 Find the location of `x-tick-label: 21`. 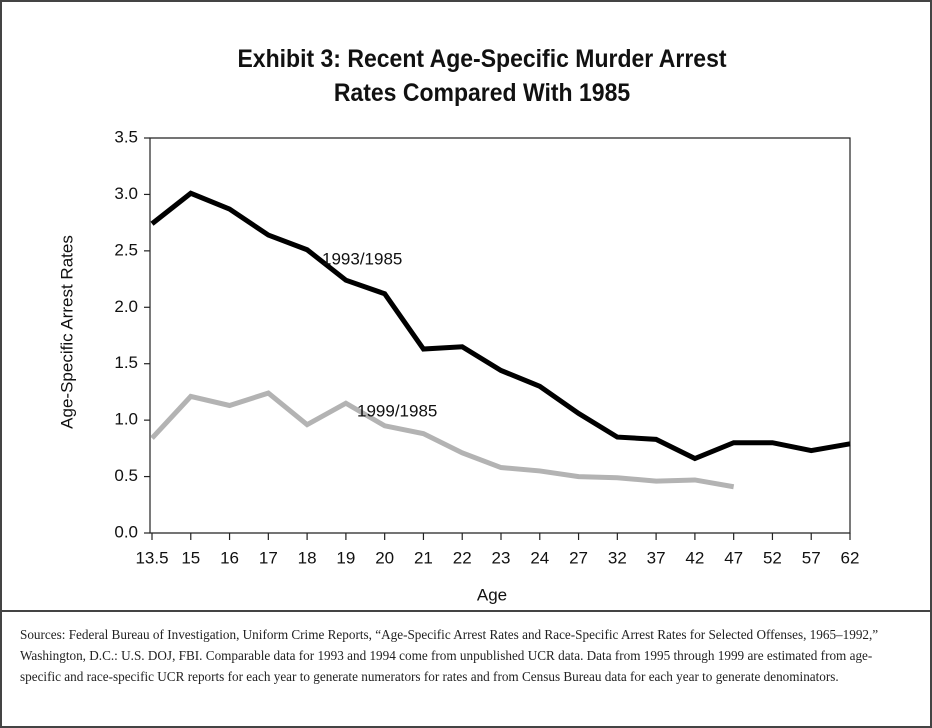

x-tick-label: 21 is located at coordinates (423, 557).